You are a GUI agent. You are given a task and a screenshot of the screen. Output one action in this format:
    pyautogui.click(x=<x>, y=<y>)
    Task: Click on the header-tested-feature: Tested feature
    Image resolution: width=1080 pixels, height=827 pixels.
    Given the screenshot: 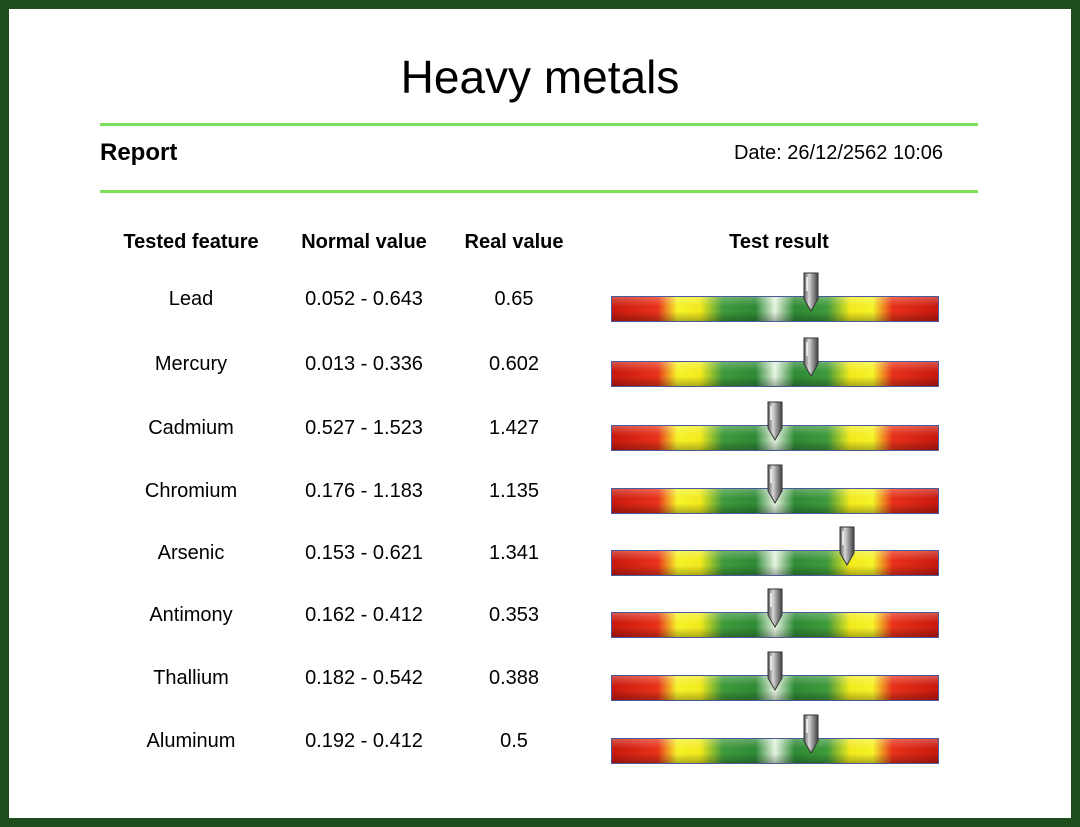 What is the action you would take?
    pyautogui.click(x=191, y=242)
    